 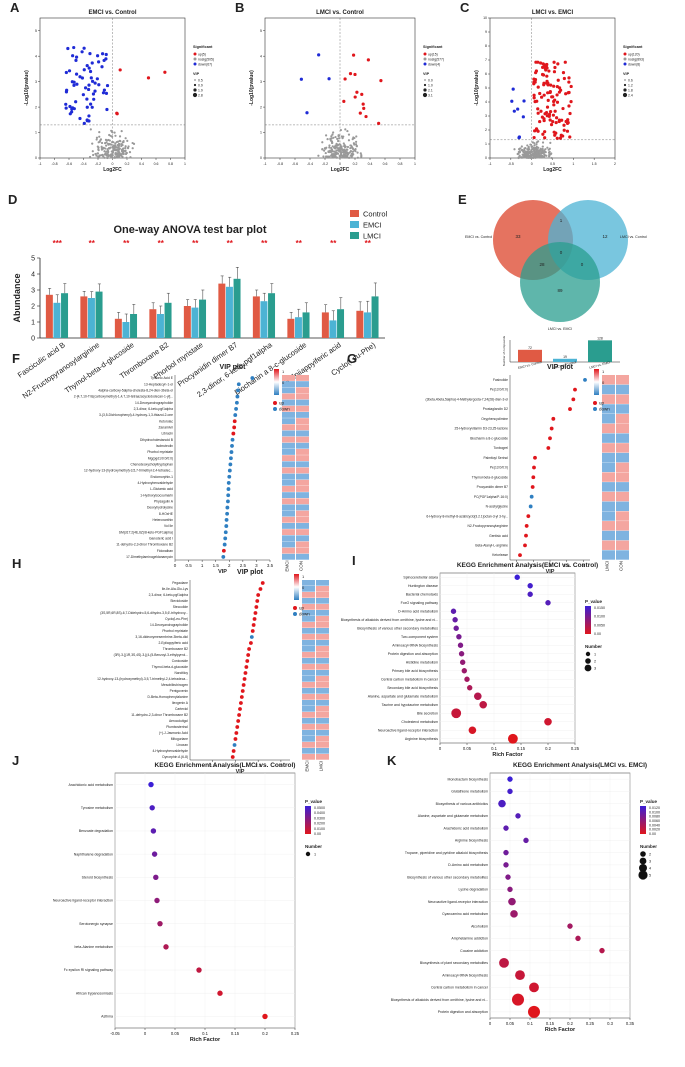 What do you see at coordinates (161, 539) in the screenshot?
I see `metabolite-label: Ganoderic acid I` at bounding box center [161, 539].